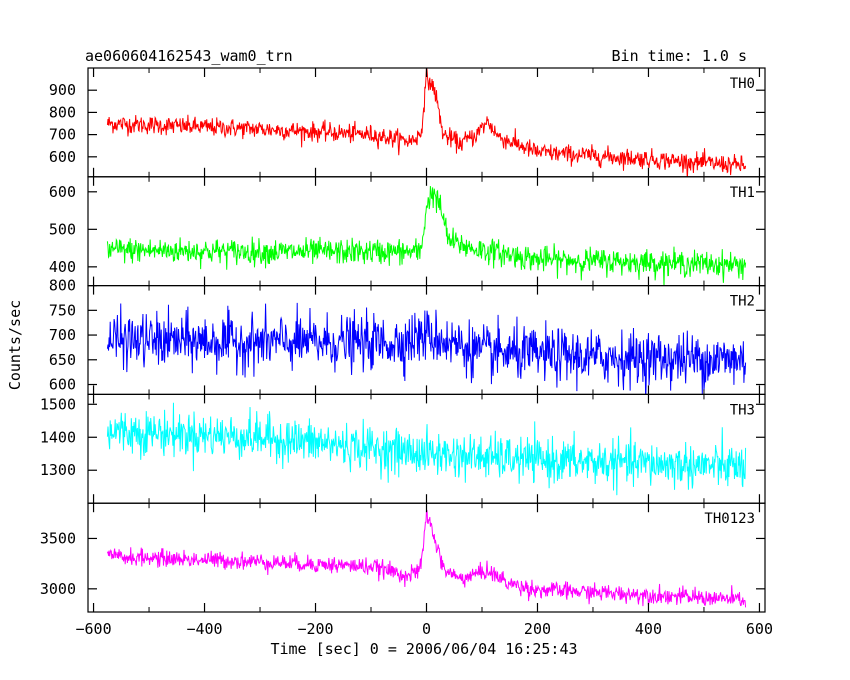  Describe the element at coordinates (62, 135) in the screenshot. I see `ytick-label-th0-700: 700` at that location.